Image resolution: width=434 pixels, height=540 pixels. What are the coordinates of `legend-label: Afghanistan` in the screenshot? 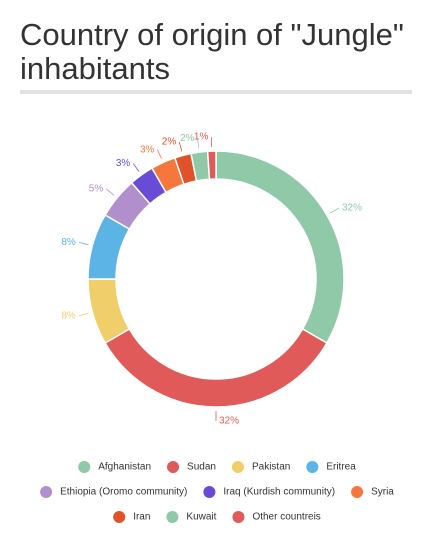 It's located at (124, 467).